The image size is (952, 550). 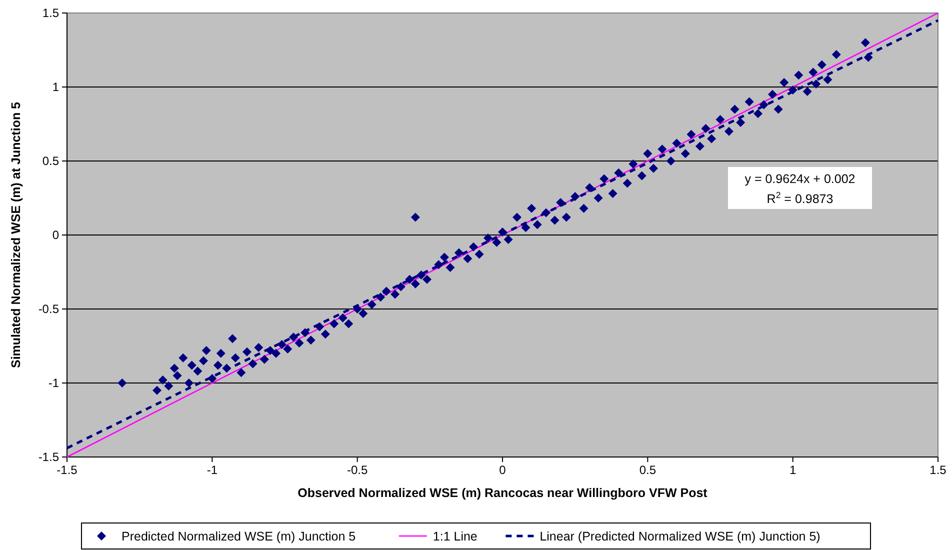 I want to click on legend-label: Predicted Normalized WSE (m) Junction 5, so click(x=239, y=537).